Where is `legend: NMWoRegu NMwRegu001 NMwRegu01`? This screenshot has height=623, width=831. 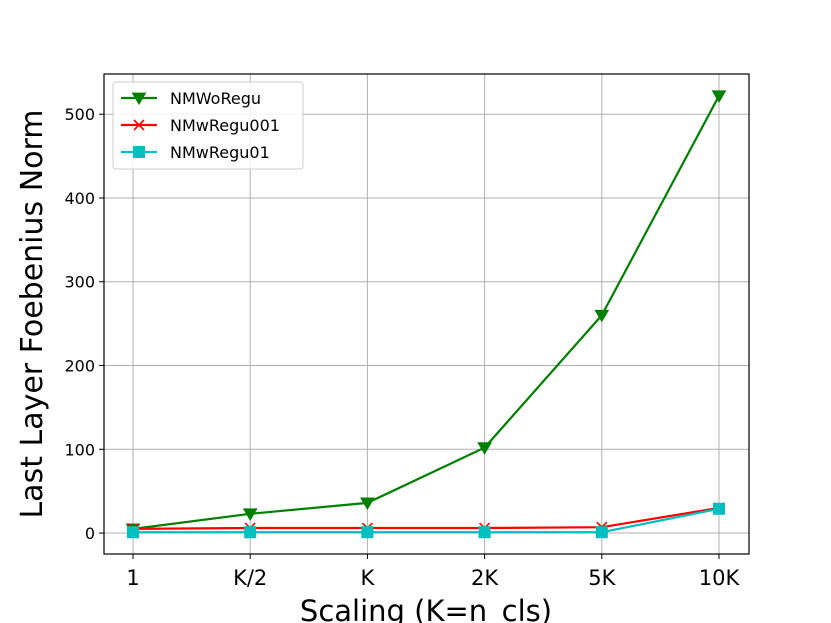 legend: NMWoRegu NMwRegu001 NMwRegu01 is located at coordinates (208, 125).